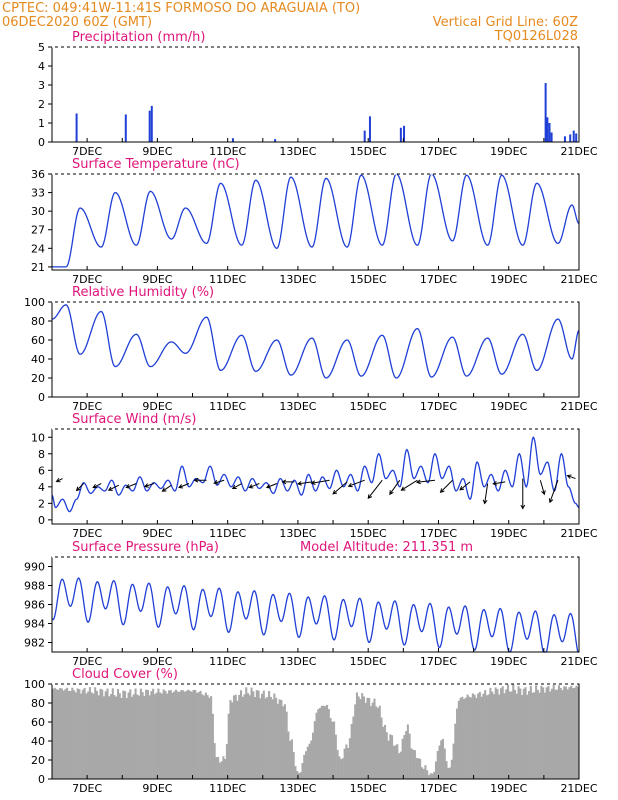  I want to click on pressure-line, so click(315, 615).